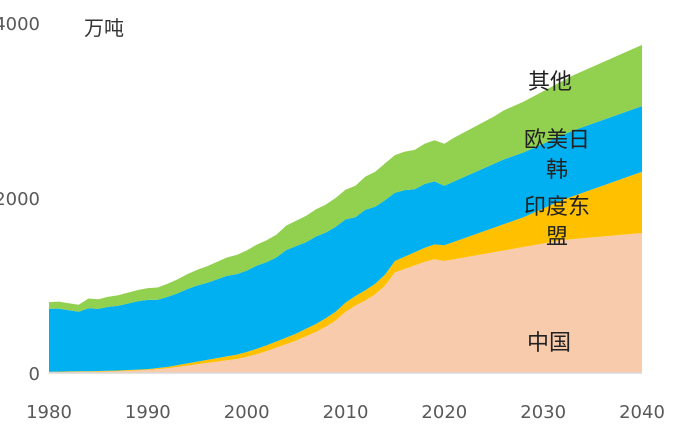 The height and width of the screenshot is (434, 684). What do you see at coordinates (557, 222) in the screenshot?
I see `series-label-1: 印度东盟` at bounding box center [557, 222].